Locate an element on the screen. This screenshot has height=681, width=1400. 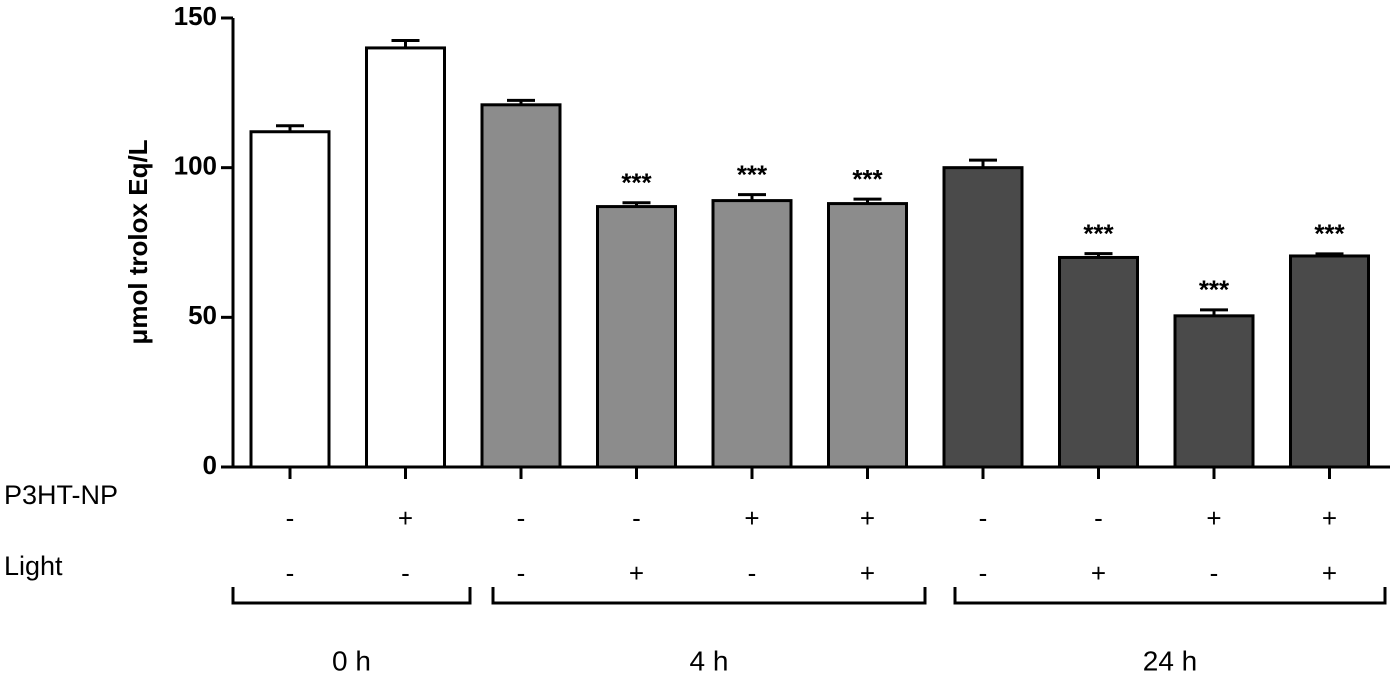
row-label: Light is located at coordinates (33, 566).